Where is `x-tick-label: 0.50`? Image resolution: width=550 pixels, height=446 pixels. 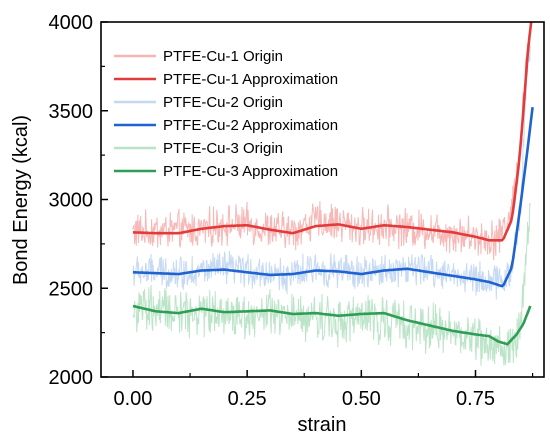
x-tick-label: 0.50 is located at coordinates (361, 399).